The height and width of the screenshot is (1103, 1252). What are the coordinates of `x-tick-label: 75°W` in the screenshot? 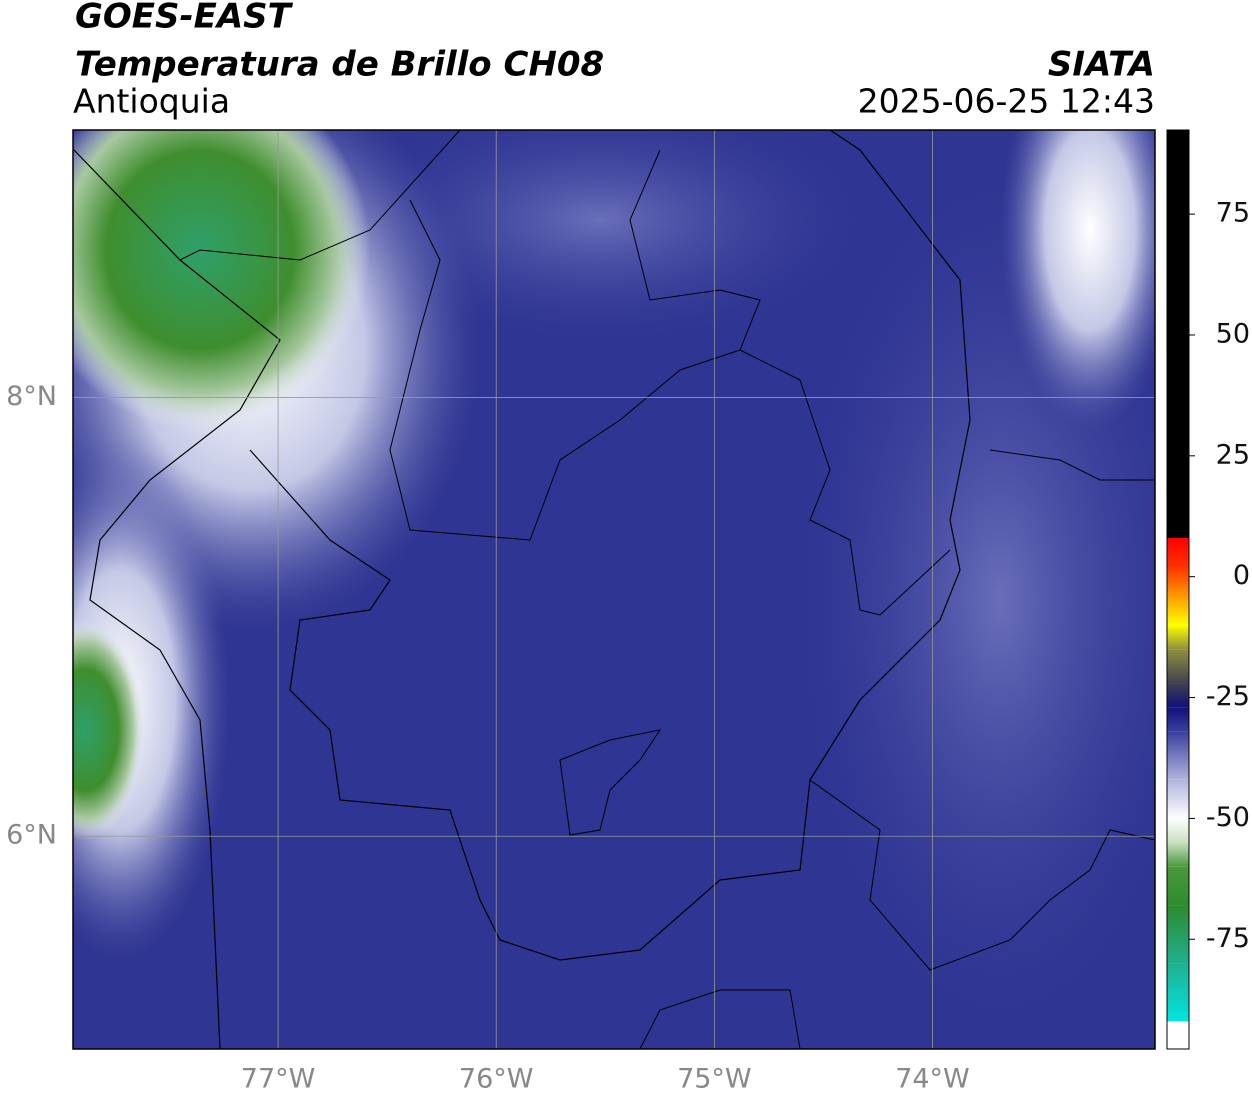 It's located at (714, 1079).